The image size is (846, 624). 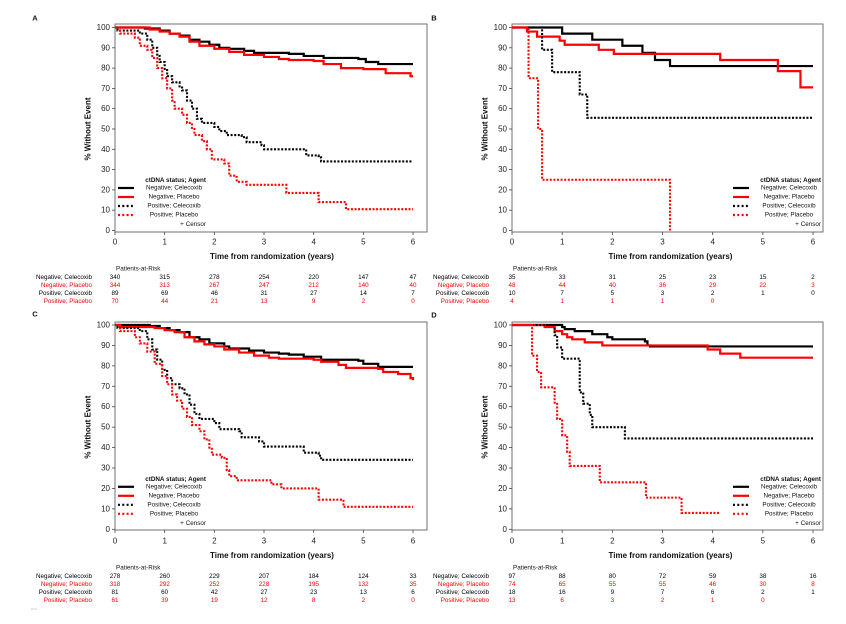 I want to click on at-risk-value: 65, so click(x=563, y=584).